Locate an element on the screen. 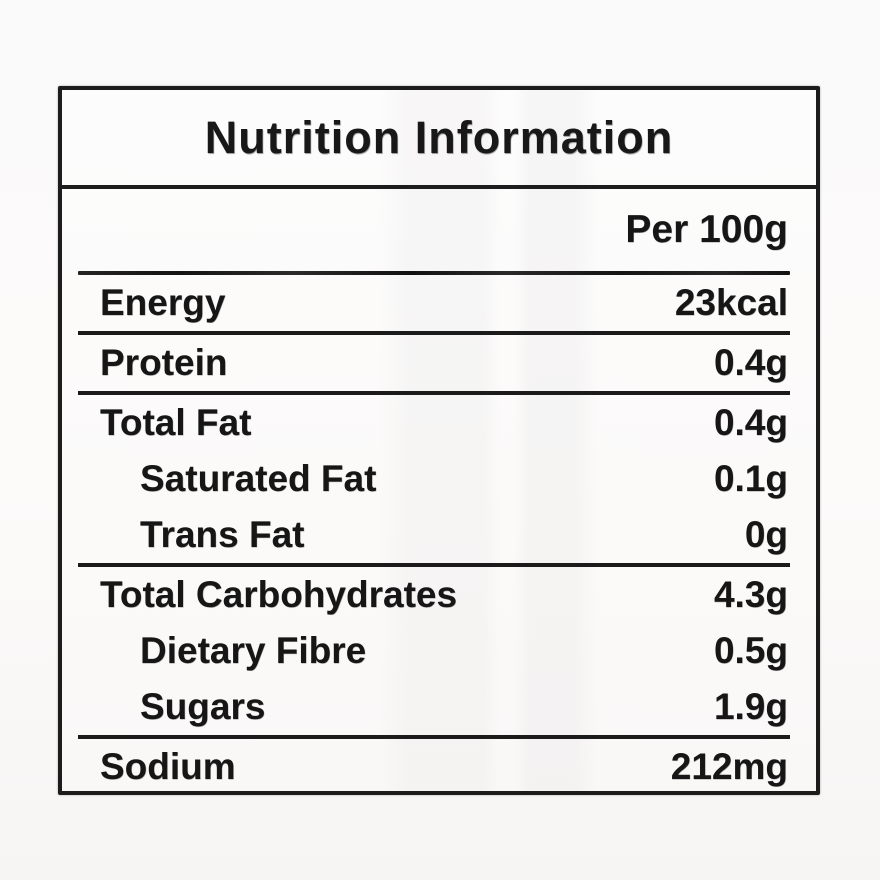  table-row: Saturated Fat 0.1g is located at coordinates (434, 479).